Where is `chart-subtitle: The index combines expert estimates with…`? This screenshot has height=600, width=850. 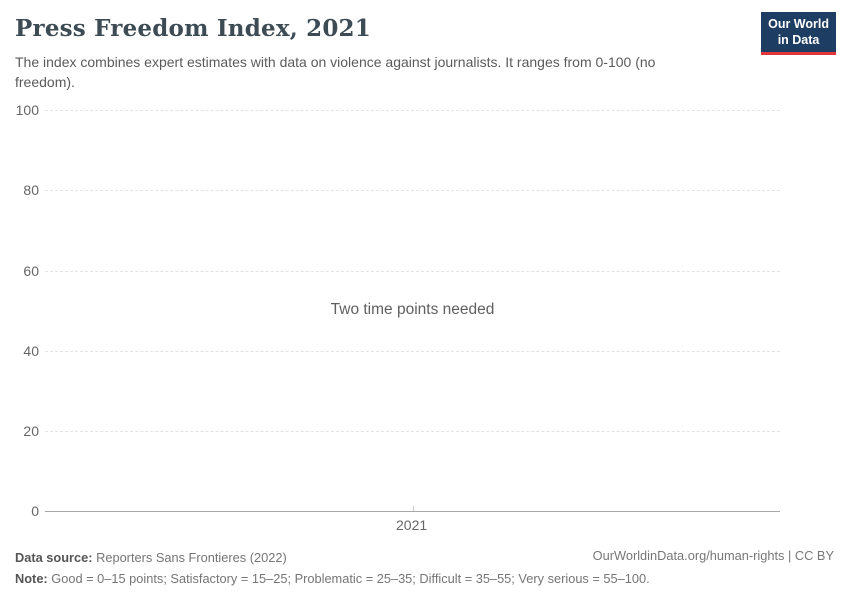
chart-subtitle: The index combines expert estimates with… is located at coordinates (335, 72).